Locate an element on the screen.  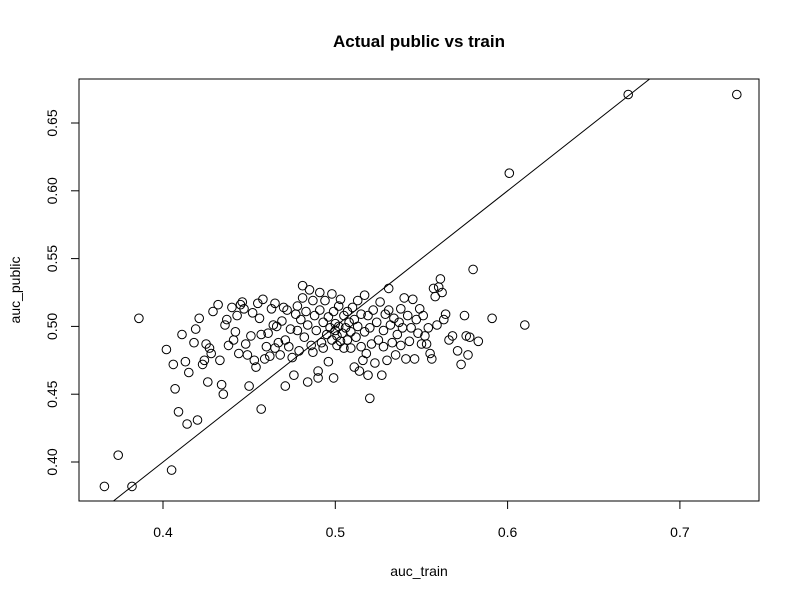
y-axis: 0.40 0.45 0.50 0.55 0.60 0.65 is located at coordinates (62, 292).